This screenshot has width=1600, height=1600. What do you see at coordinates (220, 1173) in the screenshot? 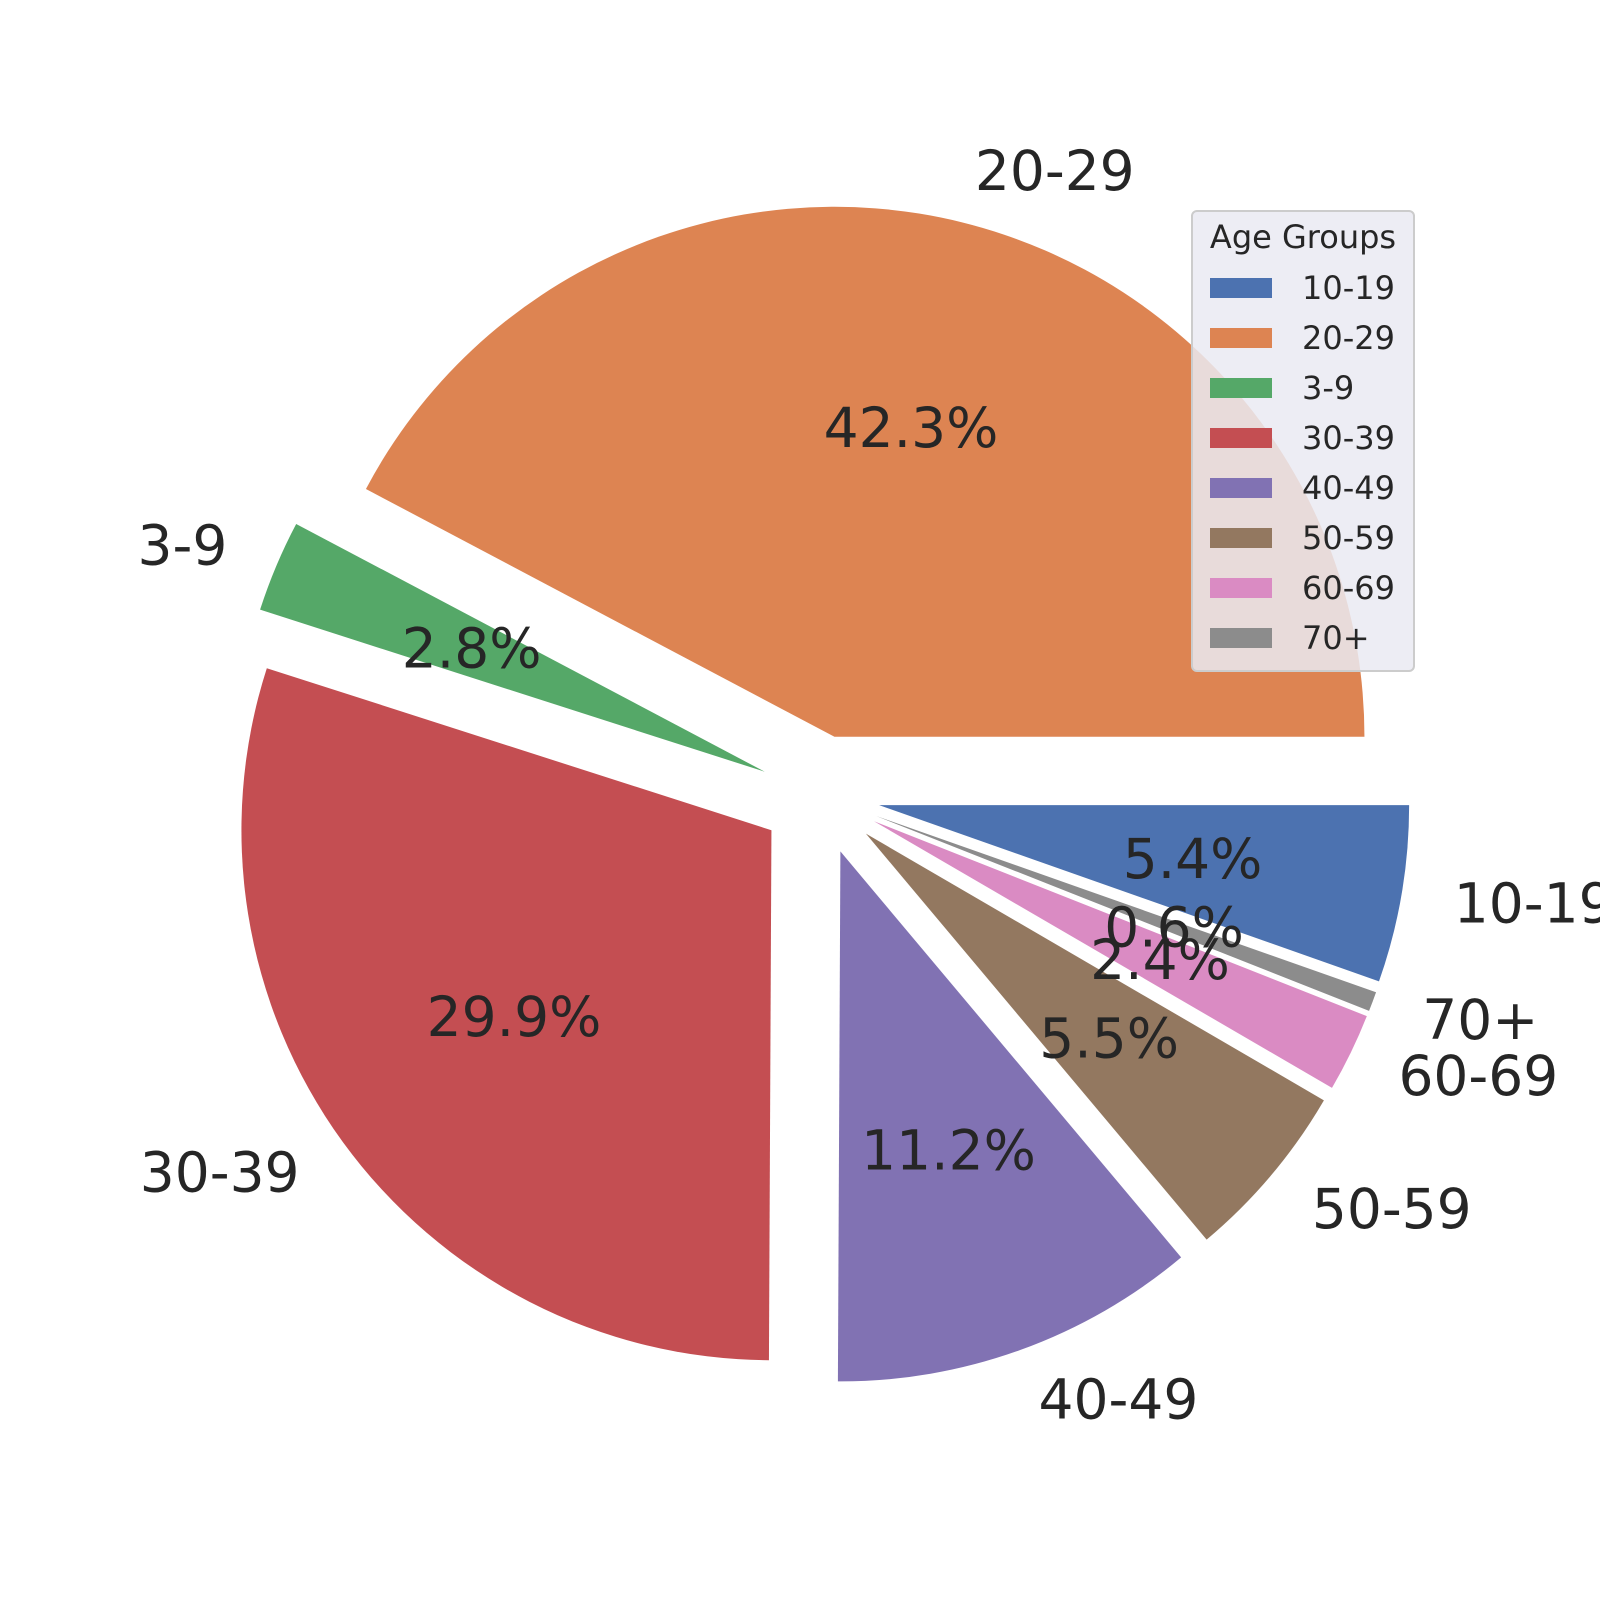
I see `category-label-30-39: 30-39` at bounding box center [220, 1173].